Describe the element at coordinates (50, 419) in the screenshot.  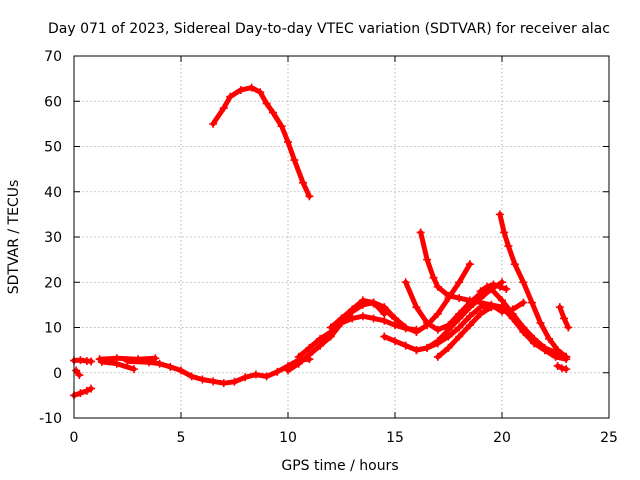
I see `y-tick-label: -10` at that location.